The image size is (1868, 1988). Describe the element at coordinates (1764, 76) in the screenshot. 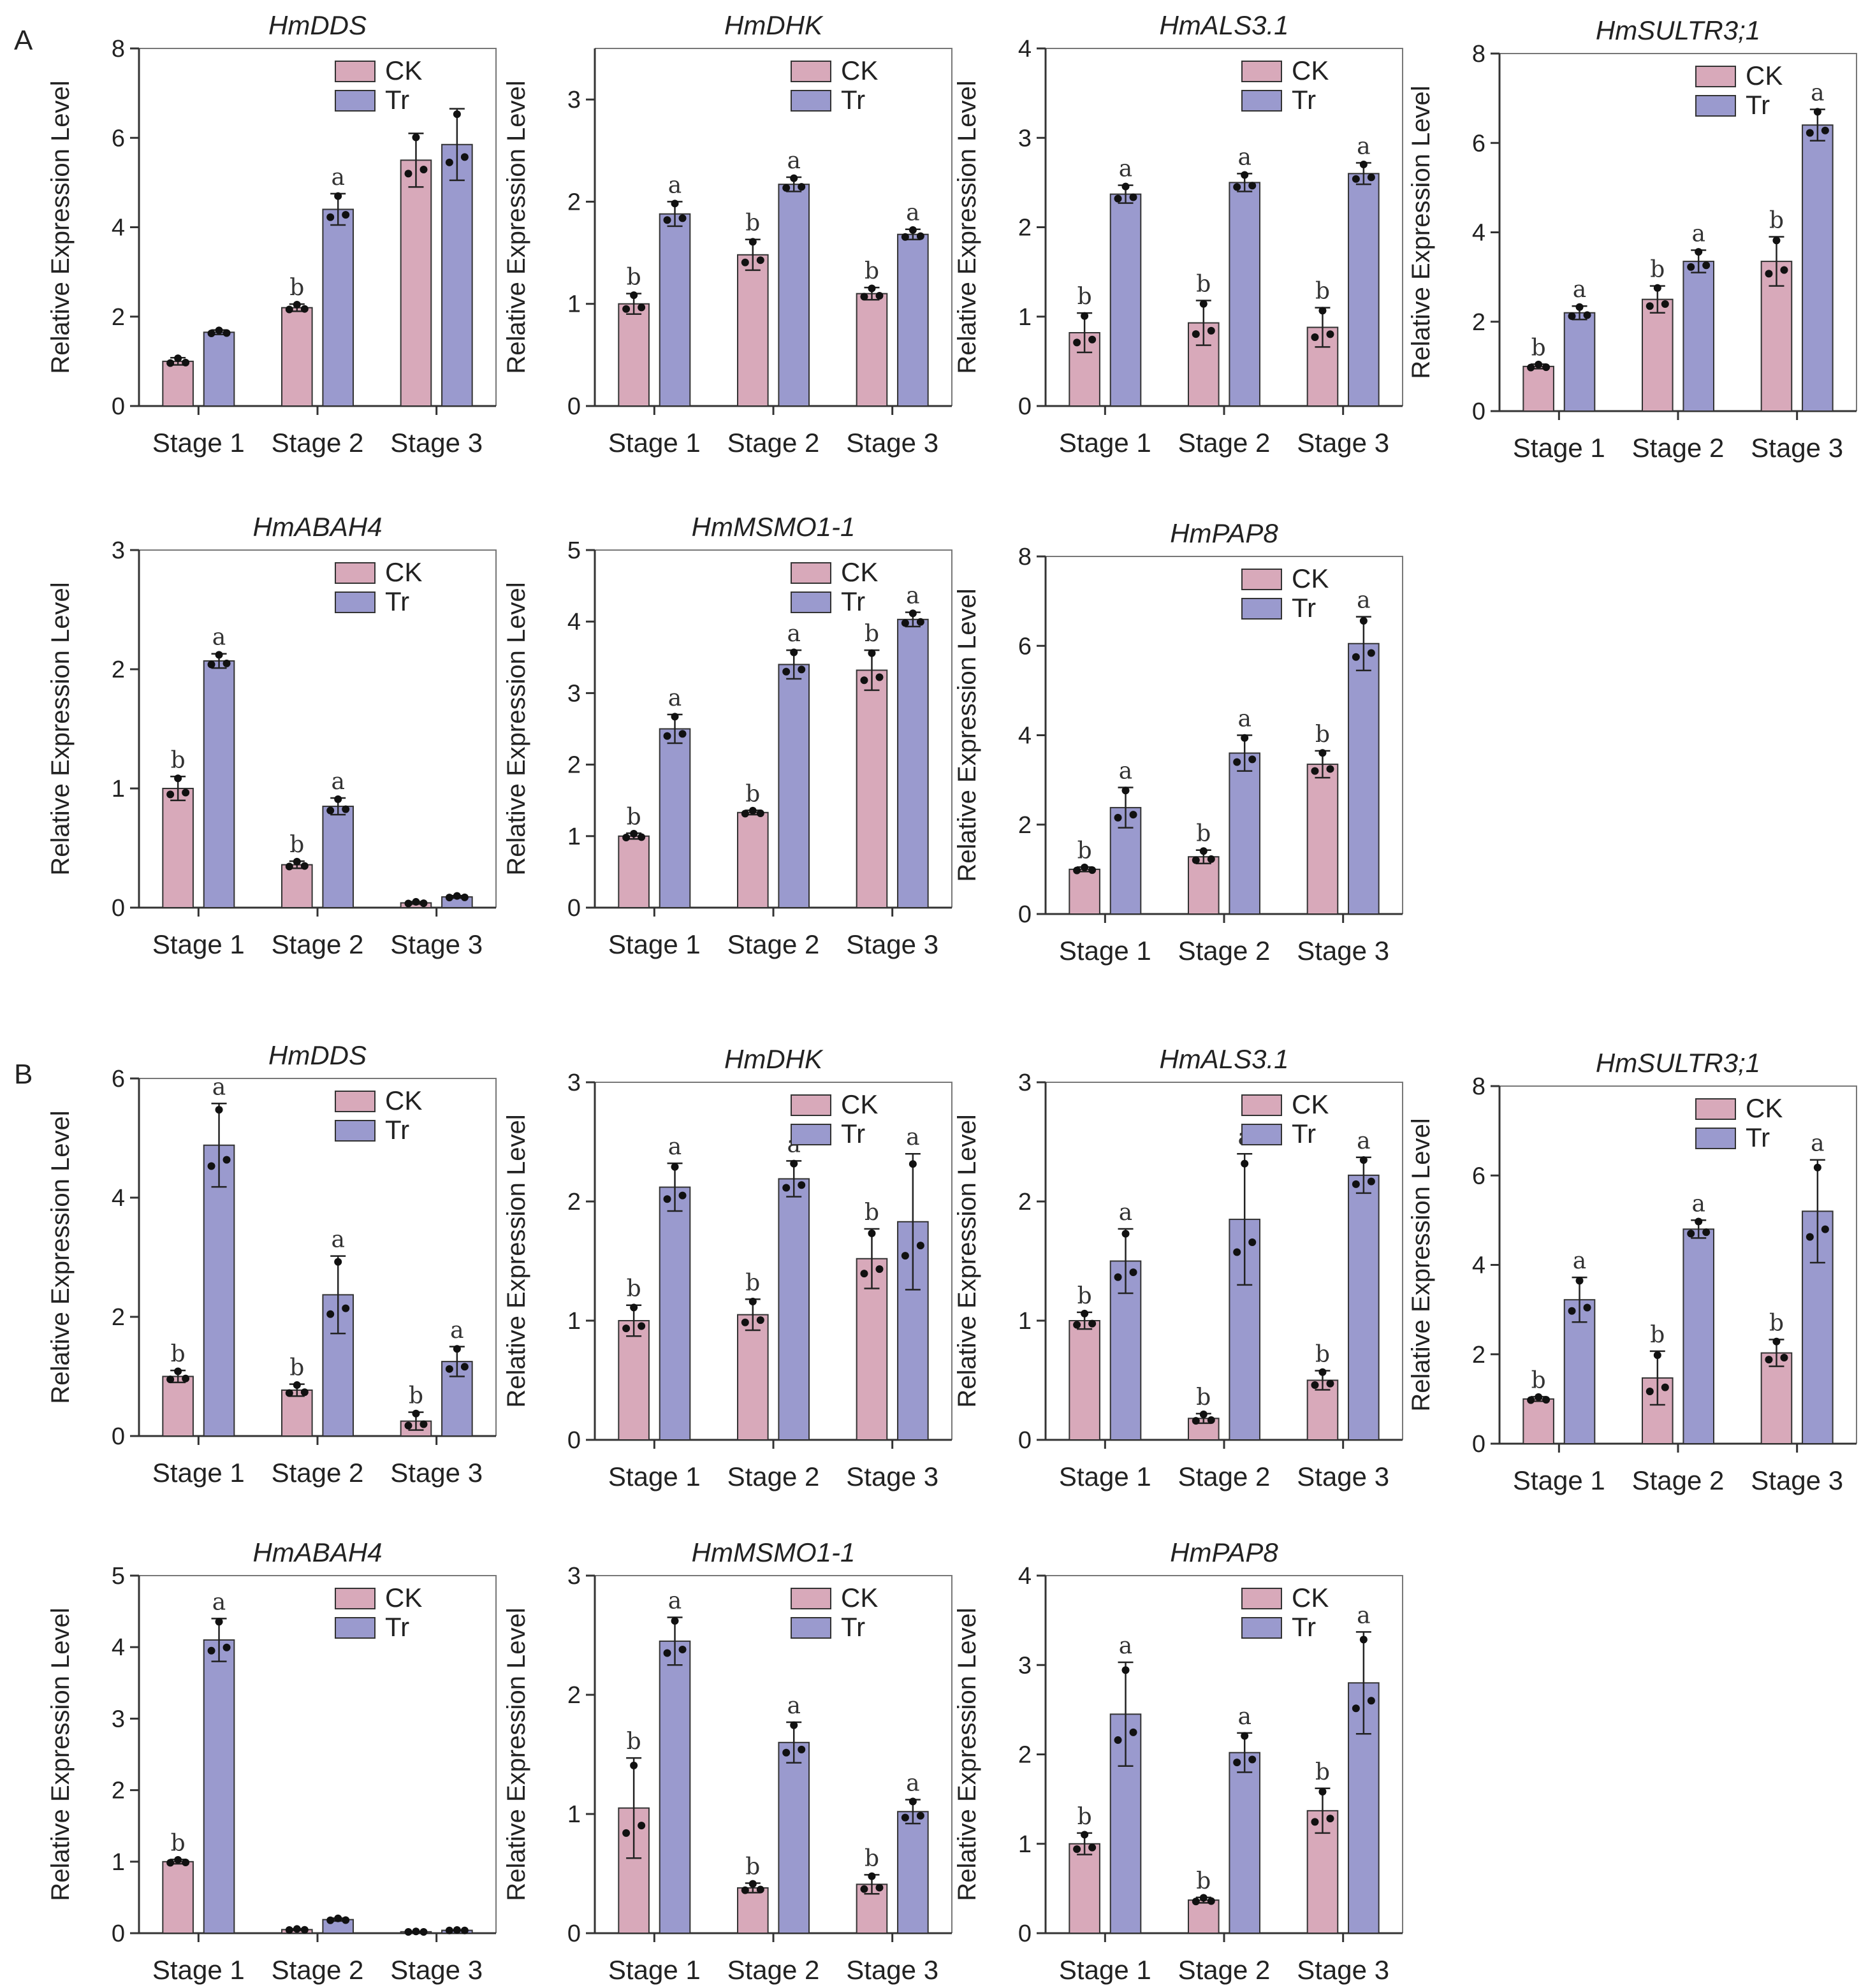

I see `legend-label-ck: CK` at that location.